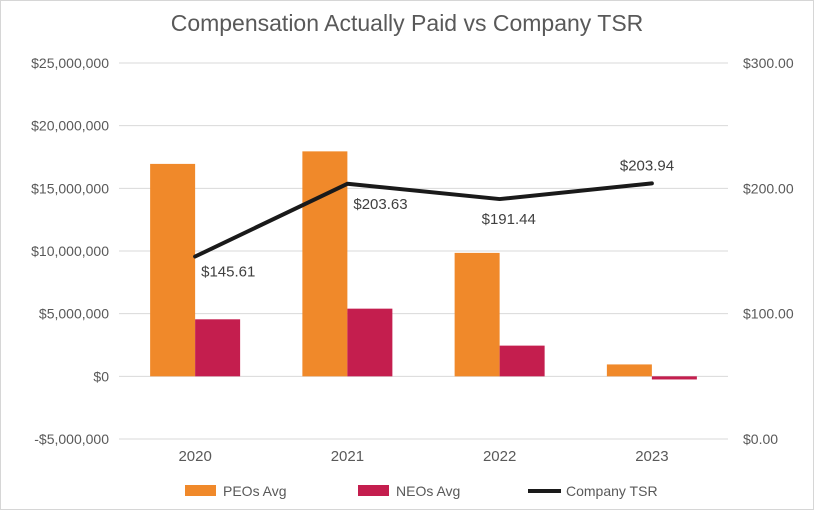 This screenshot has width=814, height=510. Describe the element at coordinates (70, 126) in the screenshot. I see `left-axis-tick-label: $20,000,000` at that location.